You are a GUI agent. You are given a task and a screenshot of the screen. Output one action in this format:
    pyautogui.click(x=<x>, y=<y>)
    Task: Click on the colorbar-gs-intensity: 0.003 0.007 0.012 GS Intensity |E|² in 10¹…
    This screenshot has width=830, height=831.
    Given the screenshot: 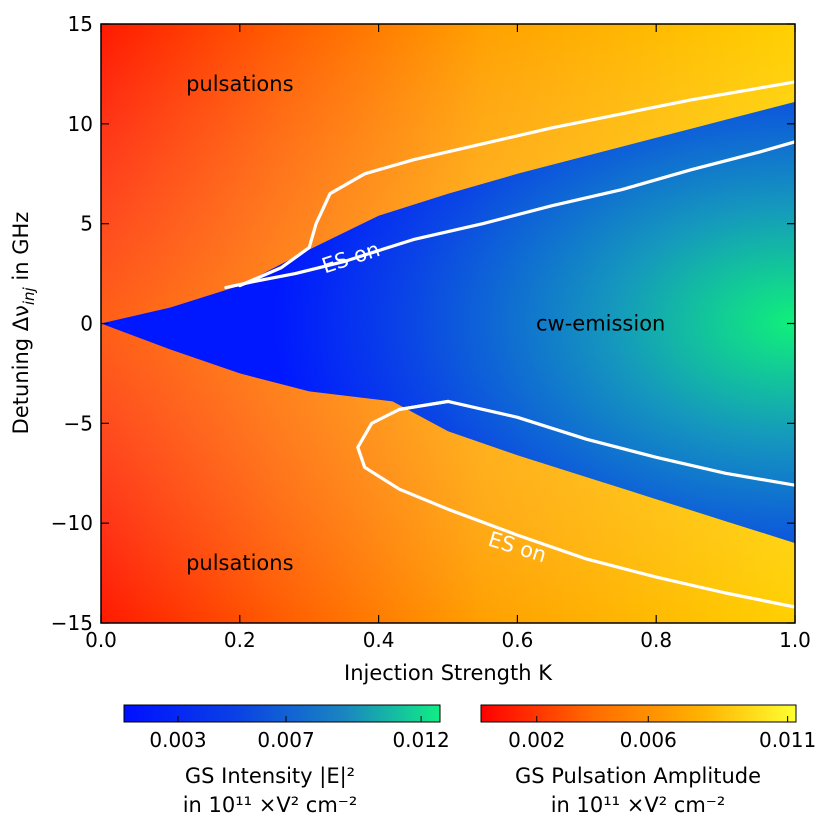 What is the action you would take?
    pyautogui.click(x=286, y=760)
    